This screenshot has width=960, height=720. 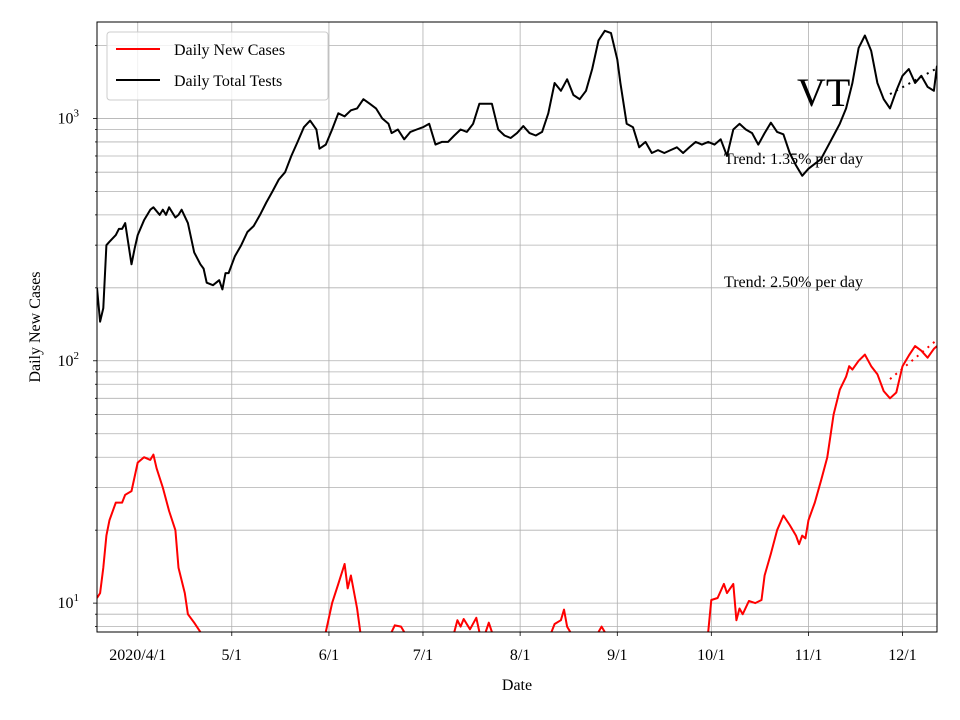 I want to click on cases-trend-annotation: Trend: 2.50% per day, so click(x=793, y=282).